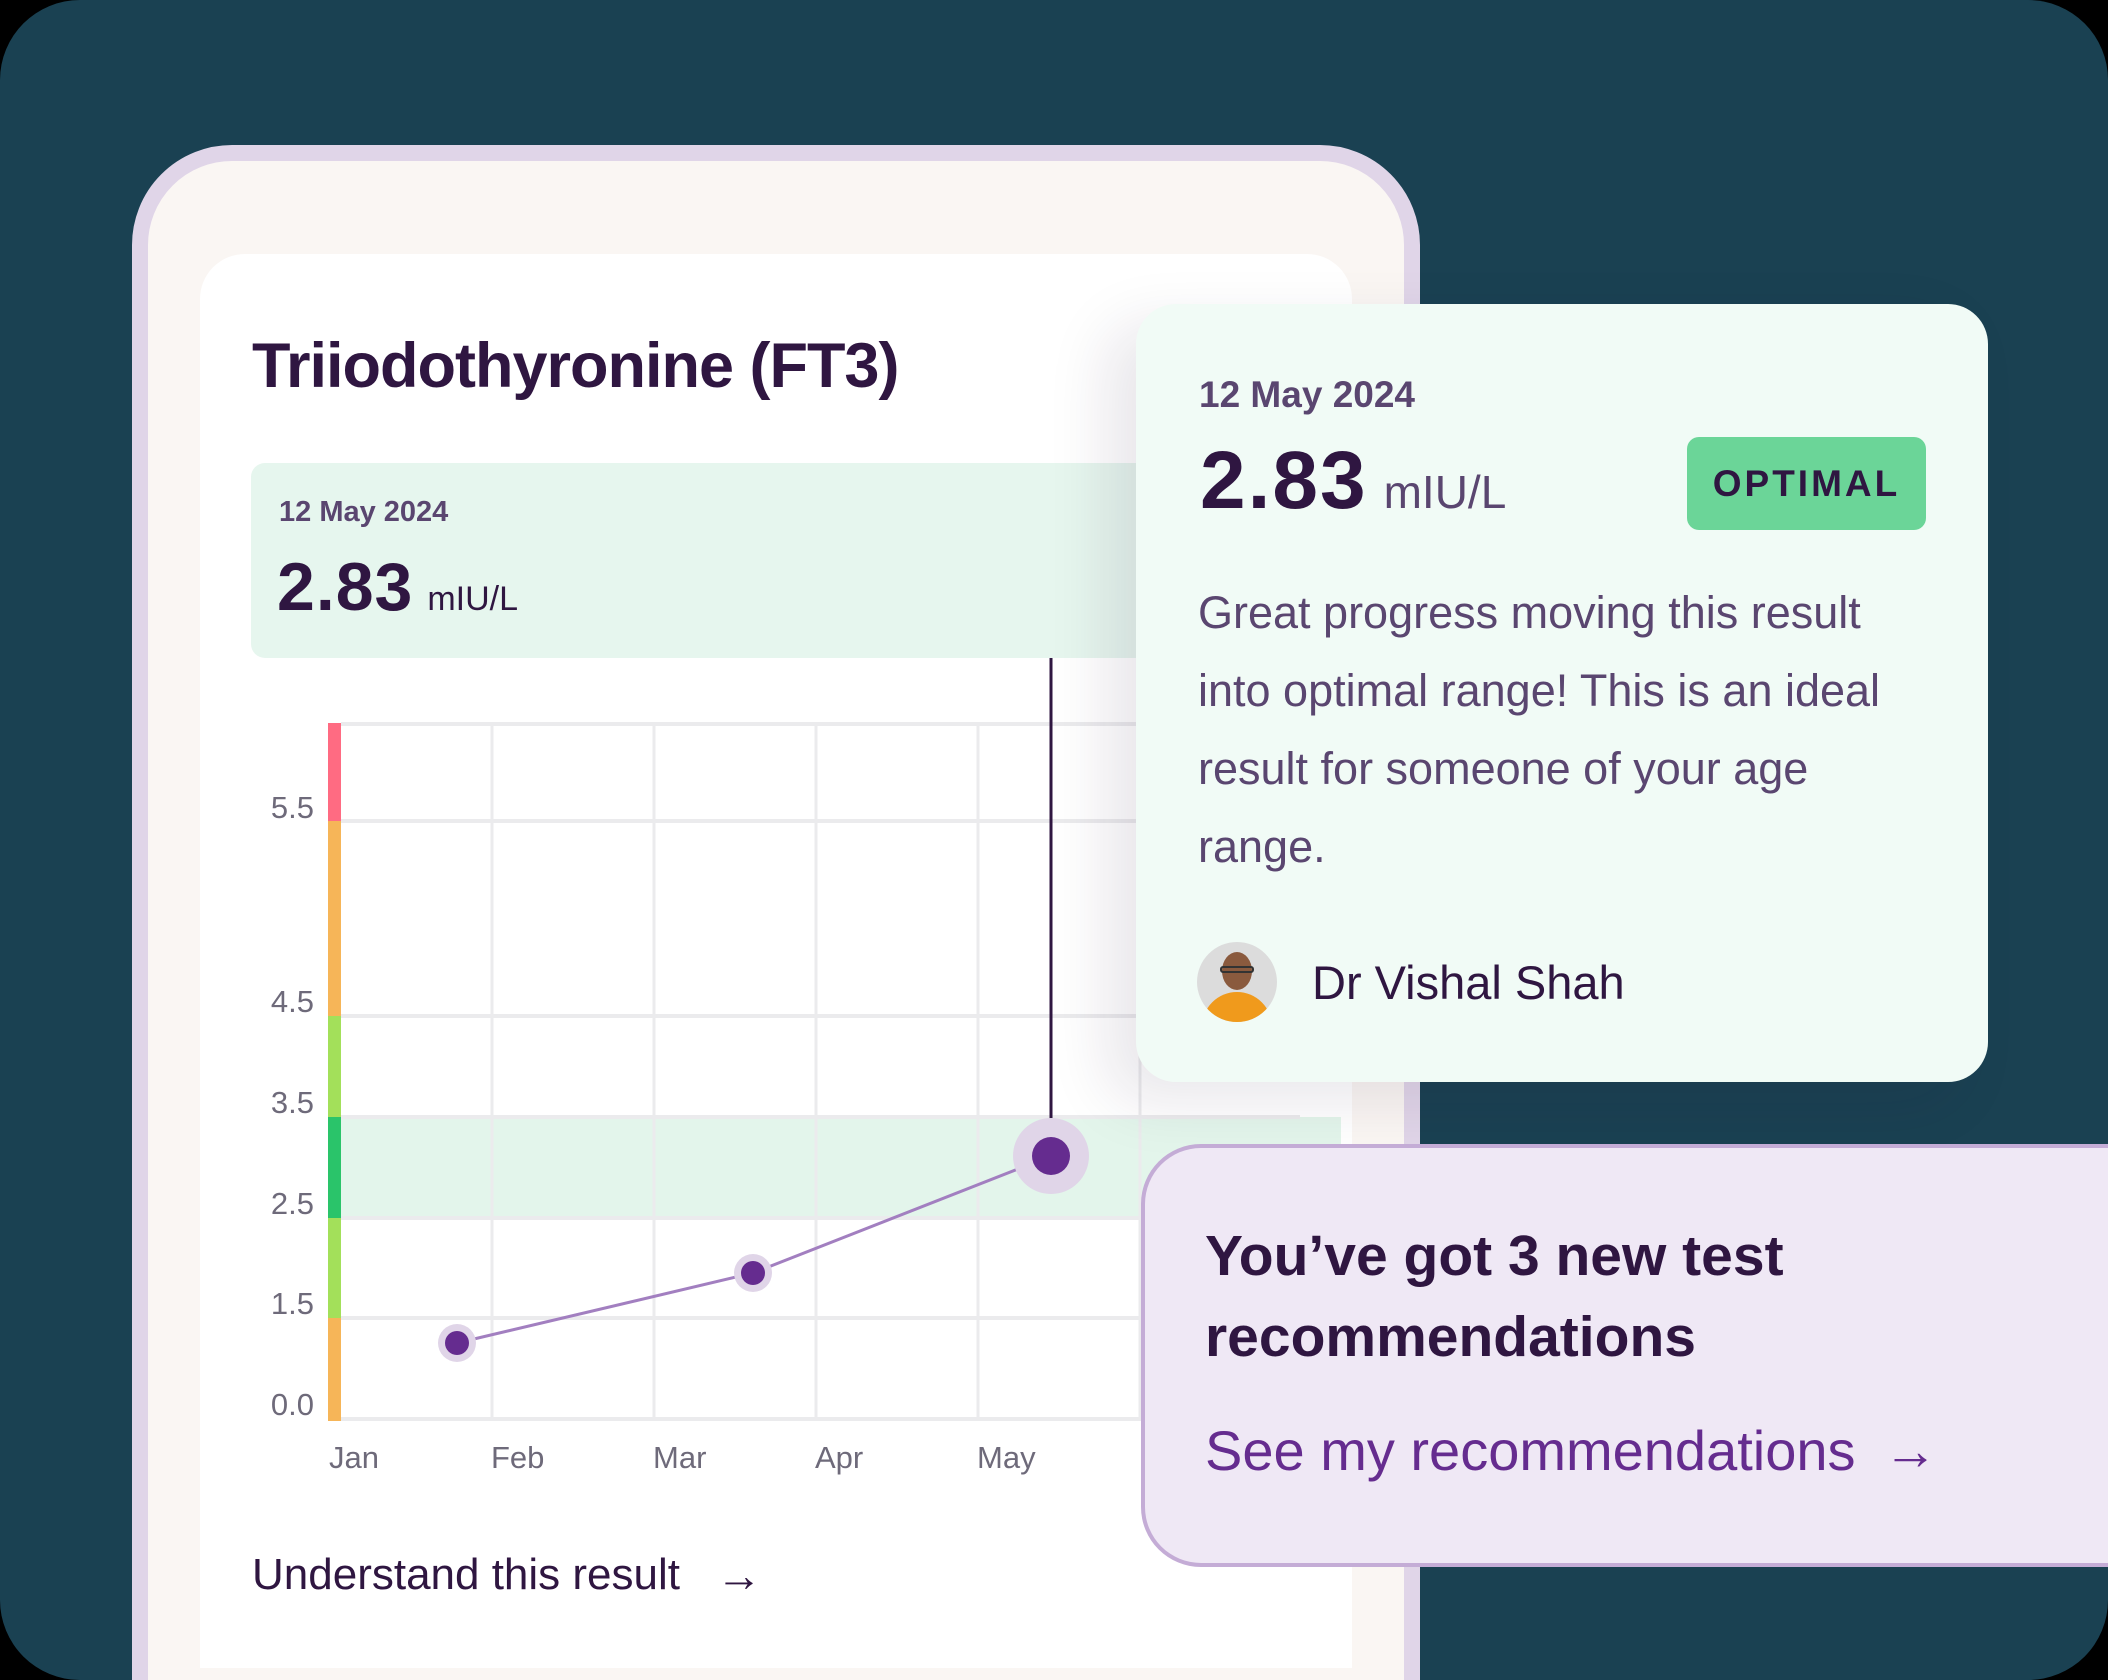  I want to click on avatar-glasses, so click(1237, 969).